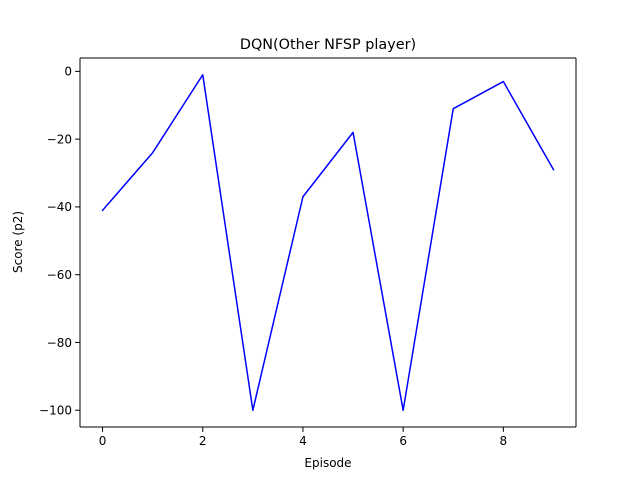 The height and width of the screenshot is (480, 640). I want to click on x-tick-label: 0, so click(103, 441).